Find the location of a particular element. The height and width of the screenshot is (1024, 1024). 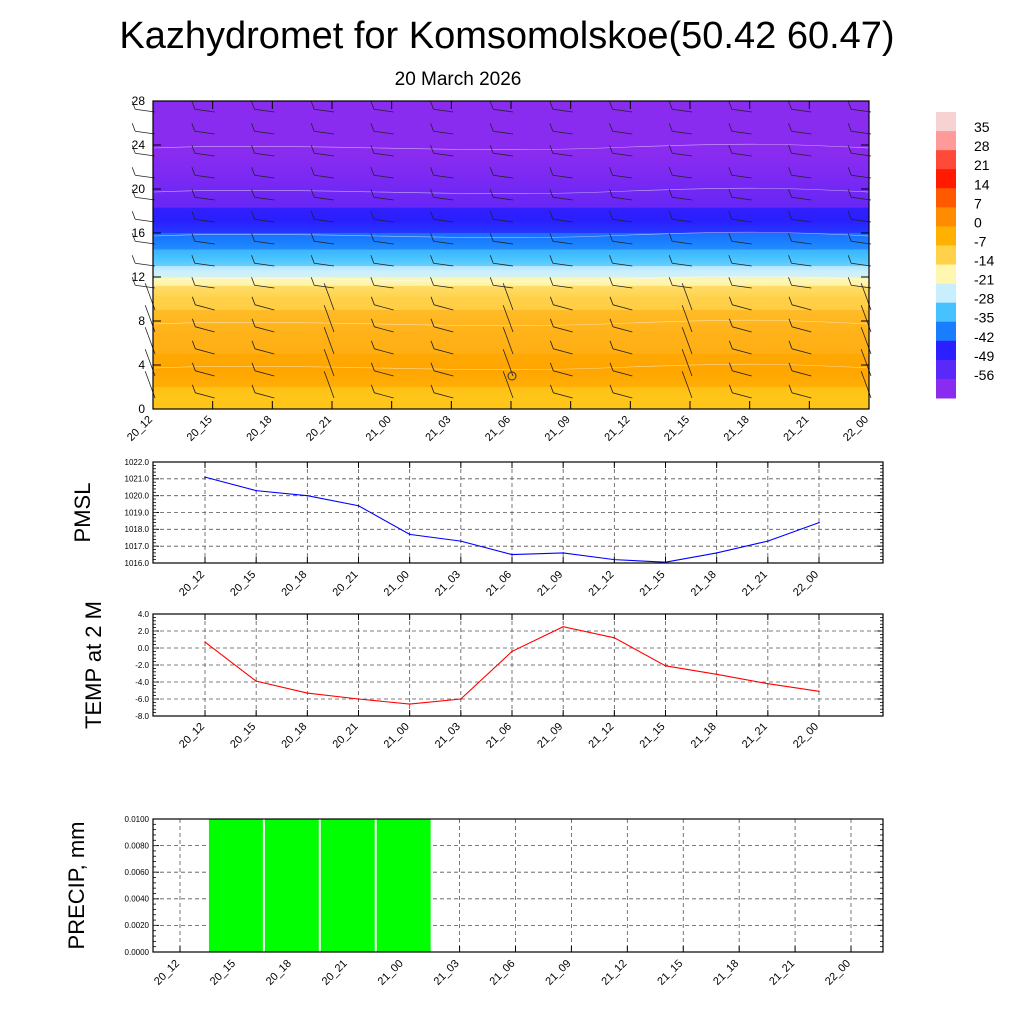

colorbar-label: -56 is located at coordinates (984, 375).